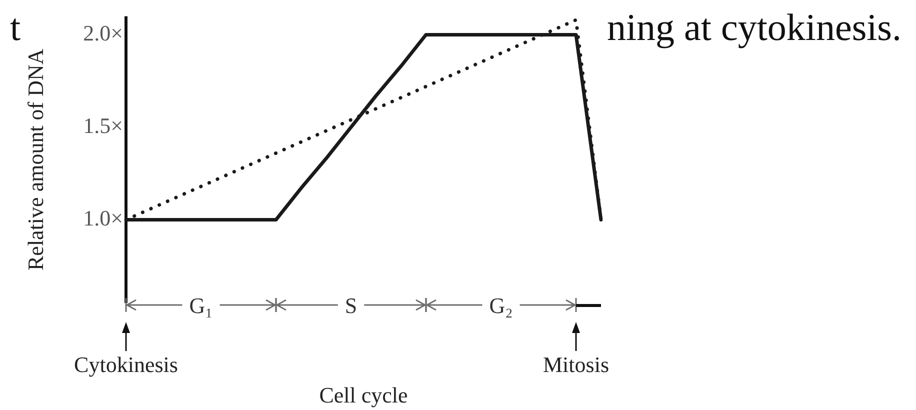  Describe the element at coordinates (103, 125) in the screenshot. I see `y-tick-label: 1.5×` at that location.